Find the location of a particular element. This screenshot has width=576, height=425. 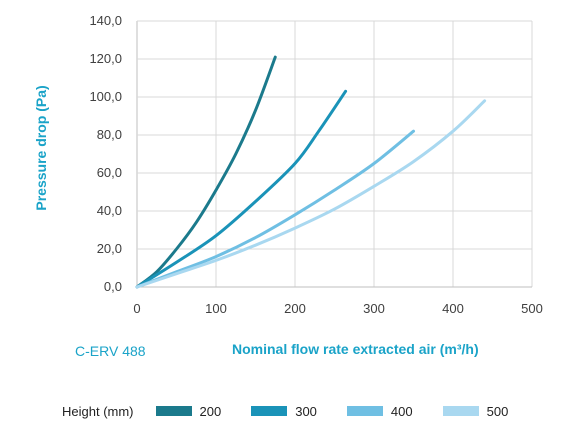

y-tick-label: 120,0 is located at coordinates (105, 58).